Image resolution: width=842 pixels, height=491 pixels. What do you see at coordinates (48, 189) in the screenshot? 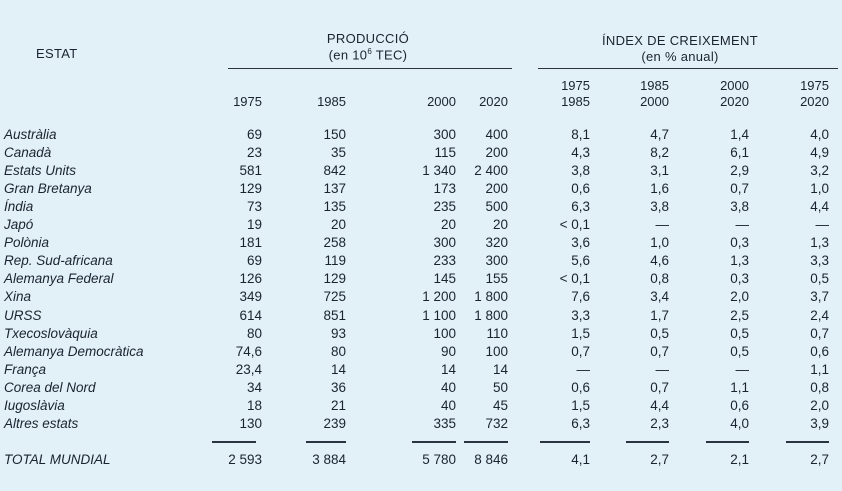
I see `estat-name: Gran Bretanya` at bounding box center [48, 189].